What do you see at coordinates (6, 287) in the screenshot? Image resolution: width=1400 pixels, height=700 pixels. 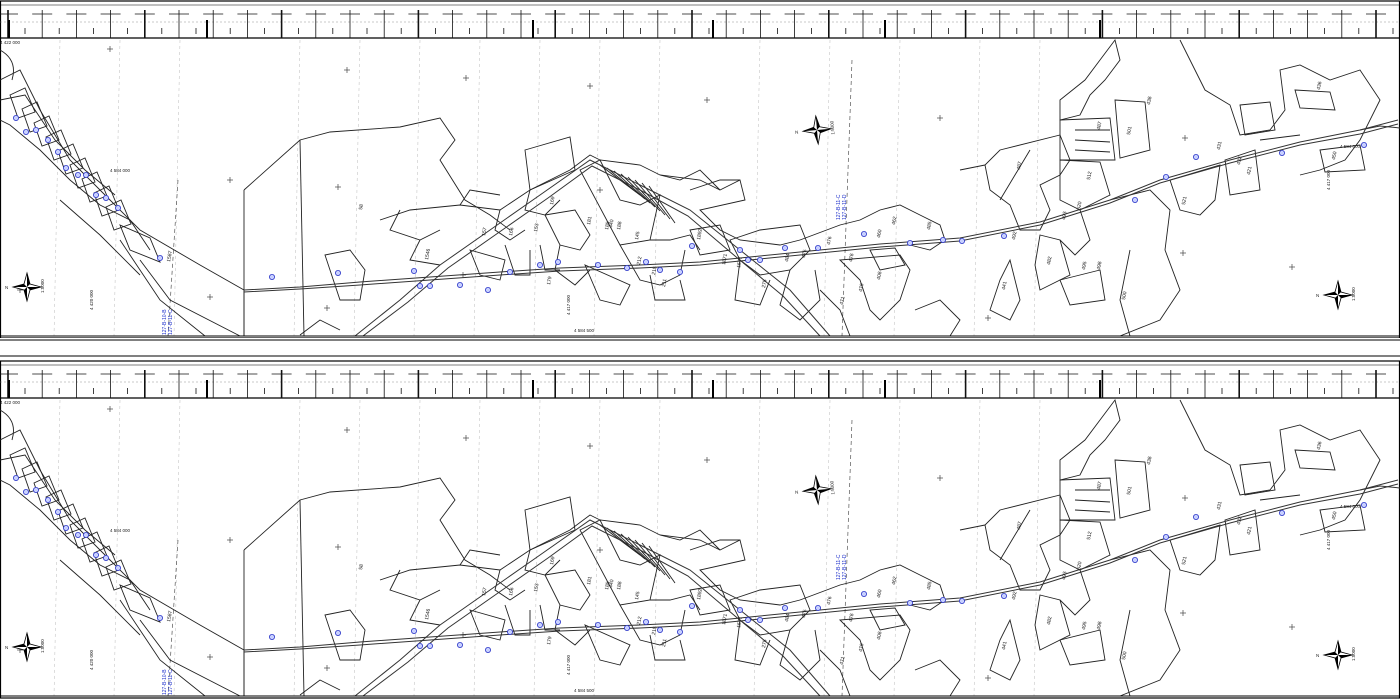 I see `north-label: N` at bounding box center [6, 287].